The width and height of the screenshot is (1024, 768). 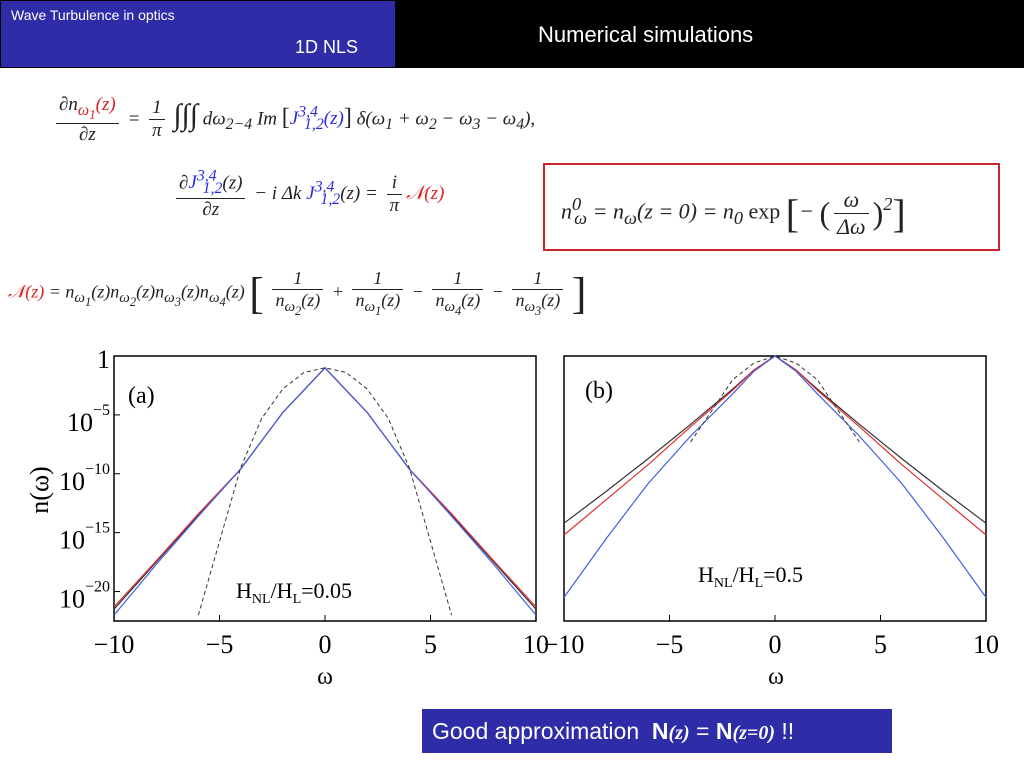 I want to click on banner-equals: =, so click(x=703, y=731).